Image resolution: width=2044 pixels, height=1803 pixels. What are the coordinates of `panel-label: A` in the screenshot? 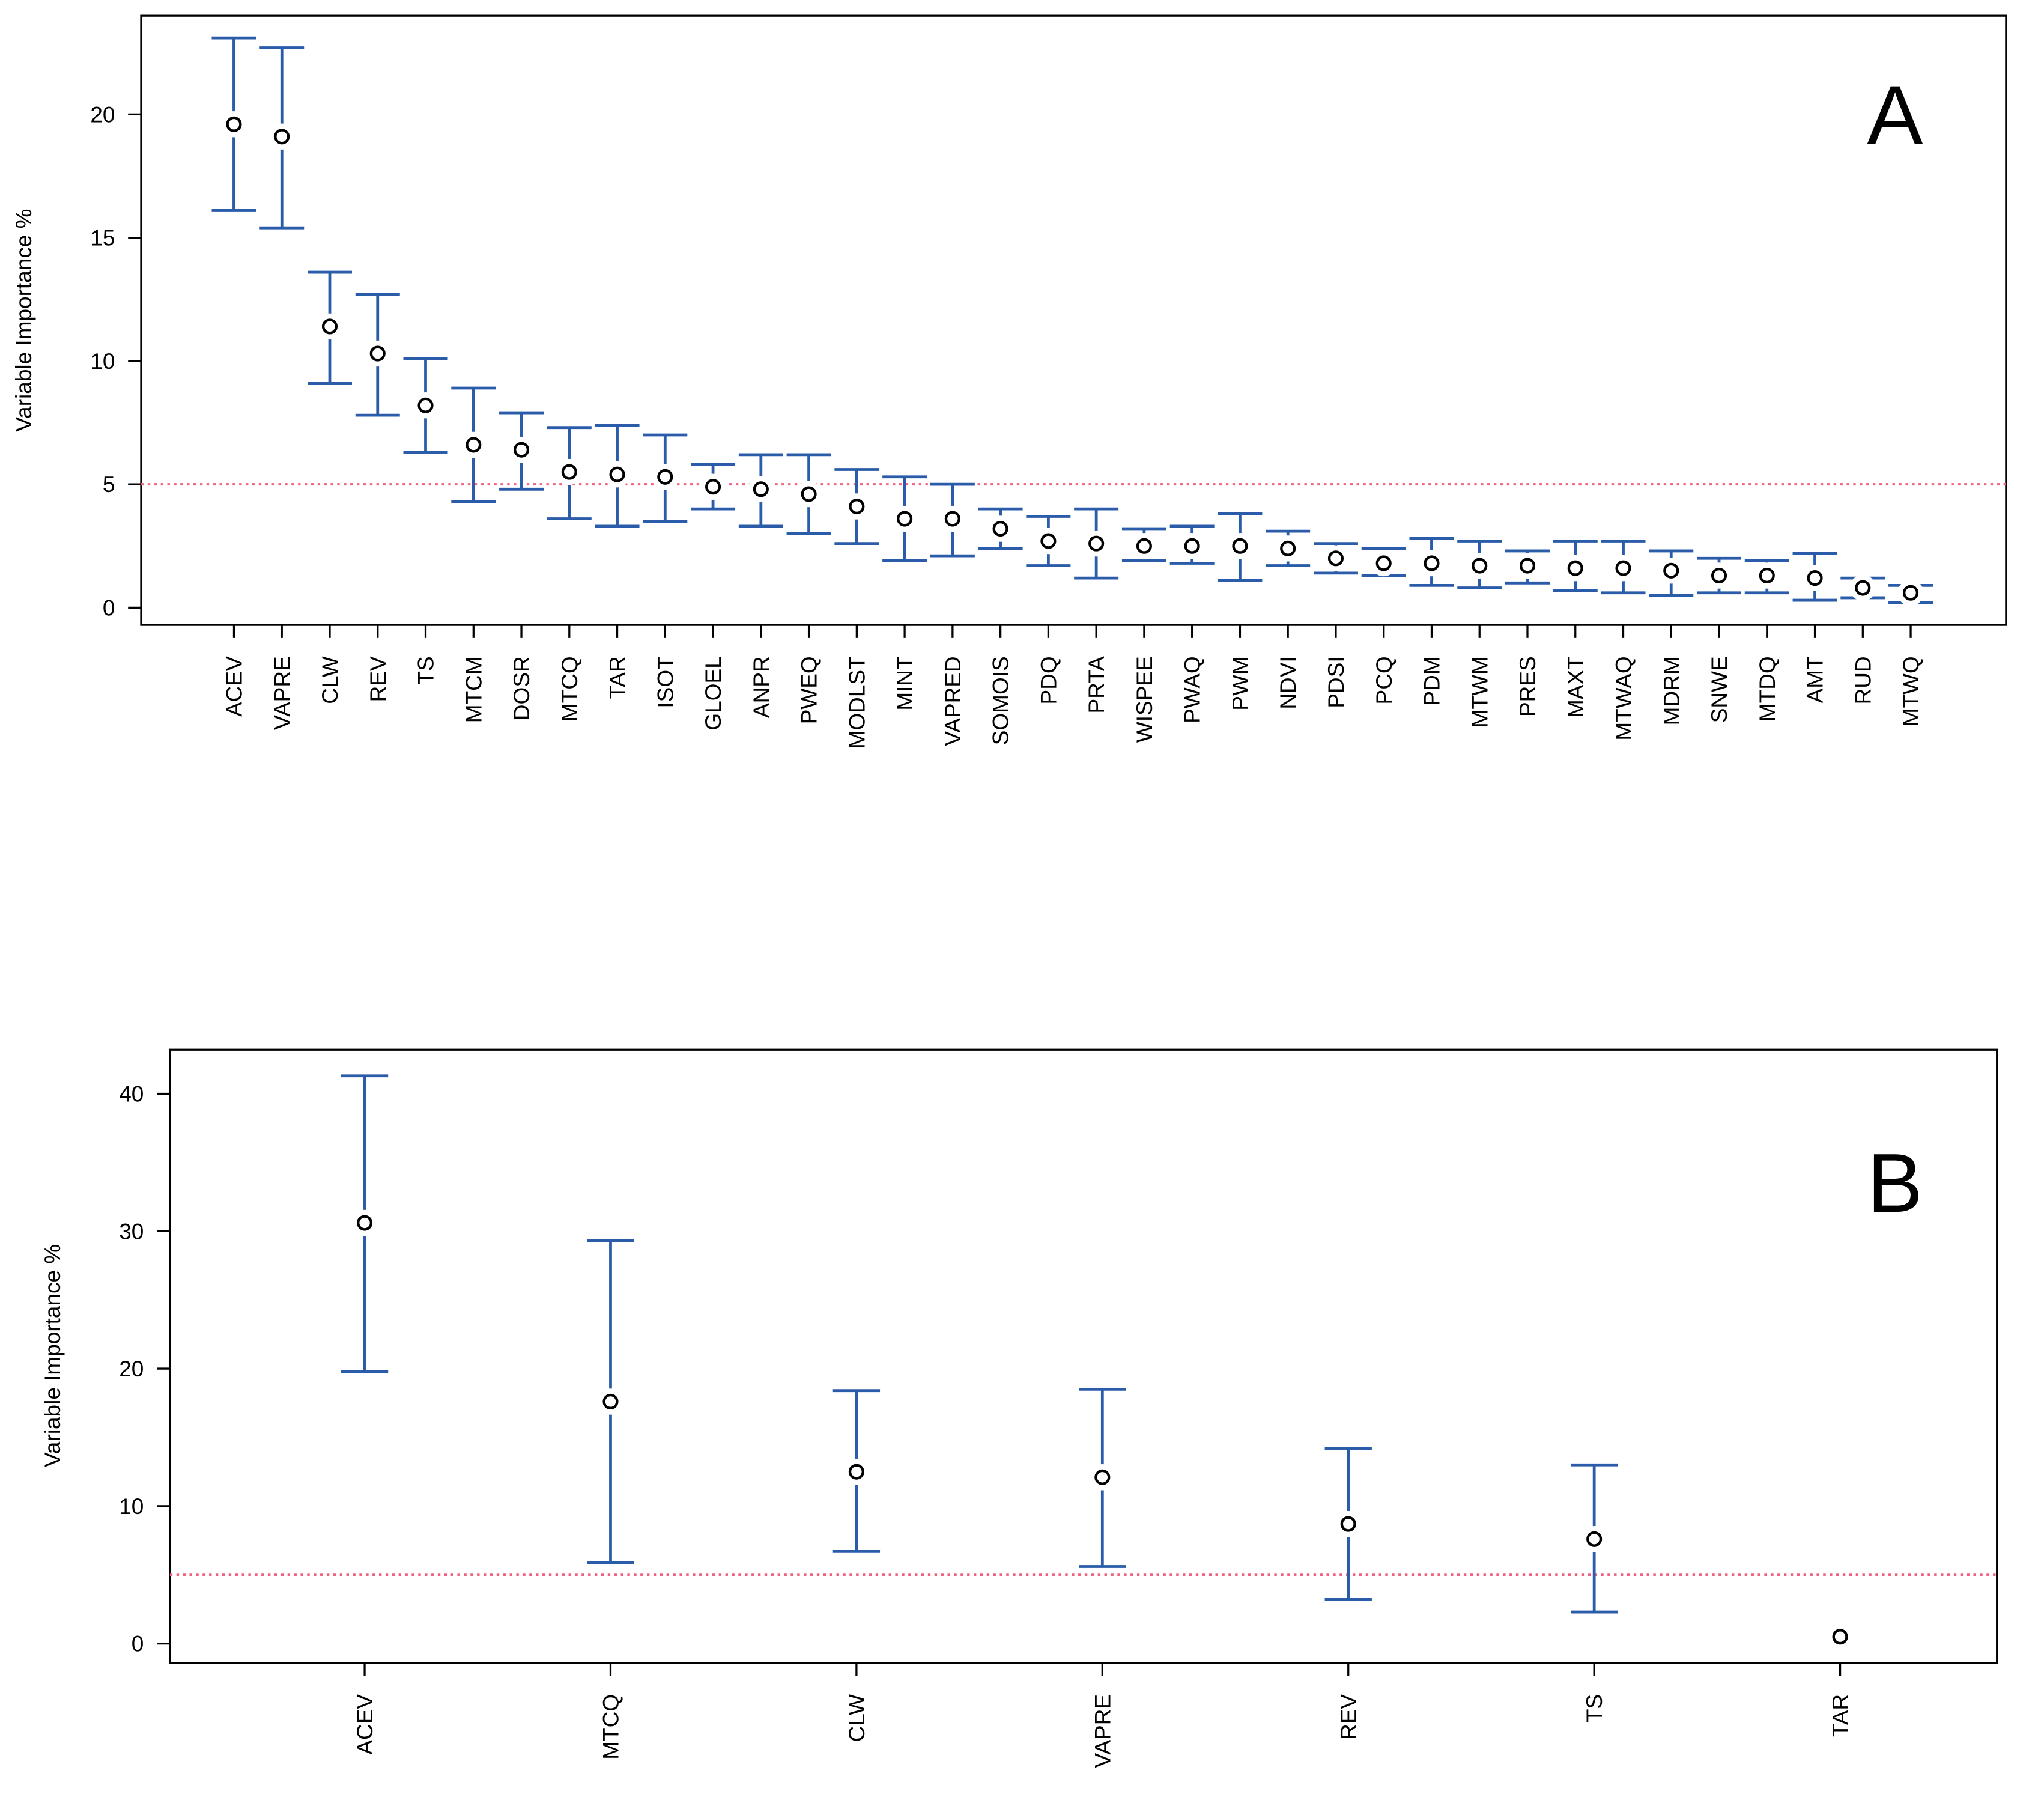 It's located at (1895, 115).